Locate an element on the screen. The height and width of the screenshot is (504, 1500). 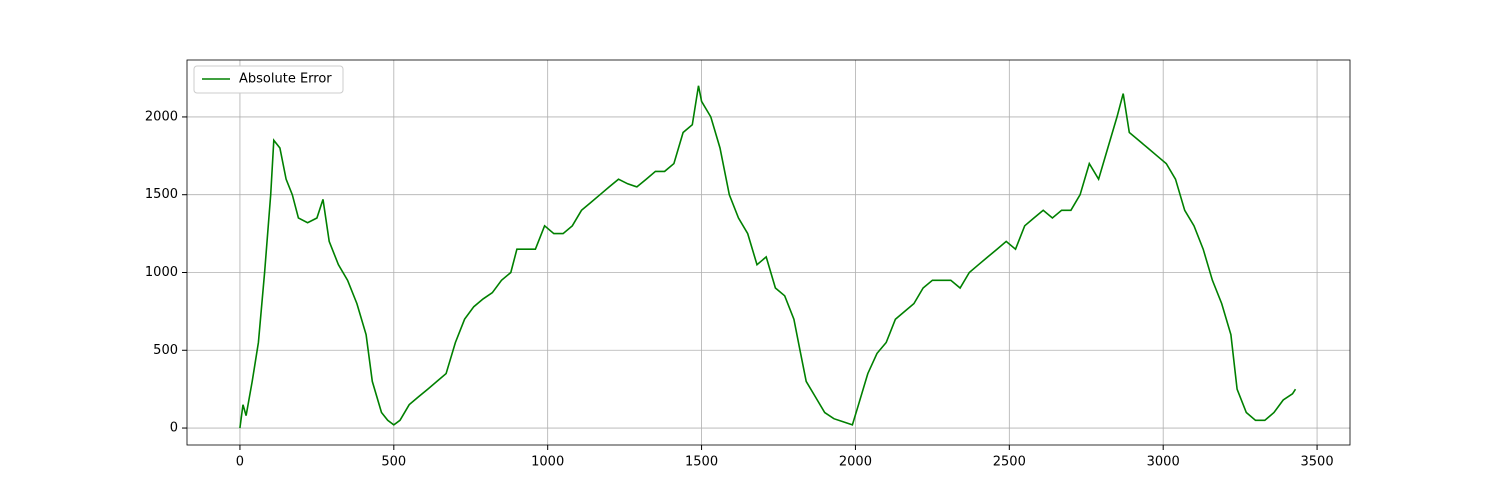
x-tick-label: 1500 is located at coordinates (701, 462).